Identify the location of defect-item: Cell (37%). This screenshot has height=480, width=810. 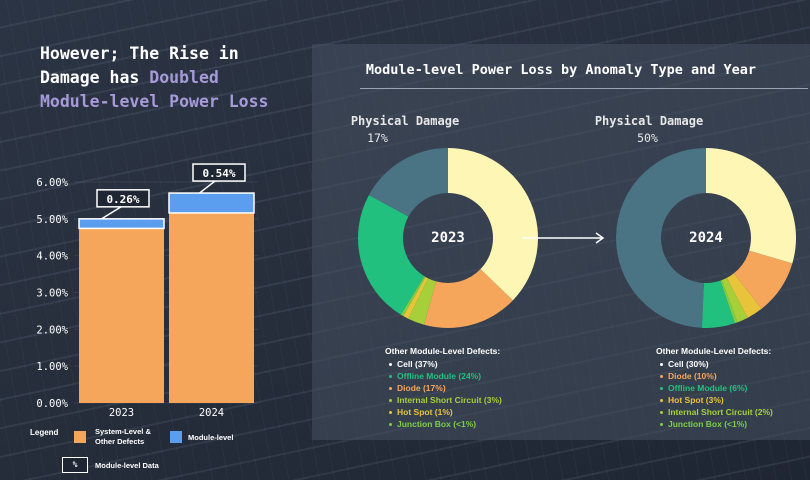
(443, 364).